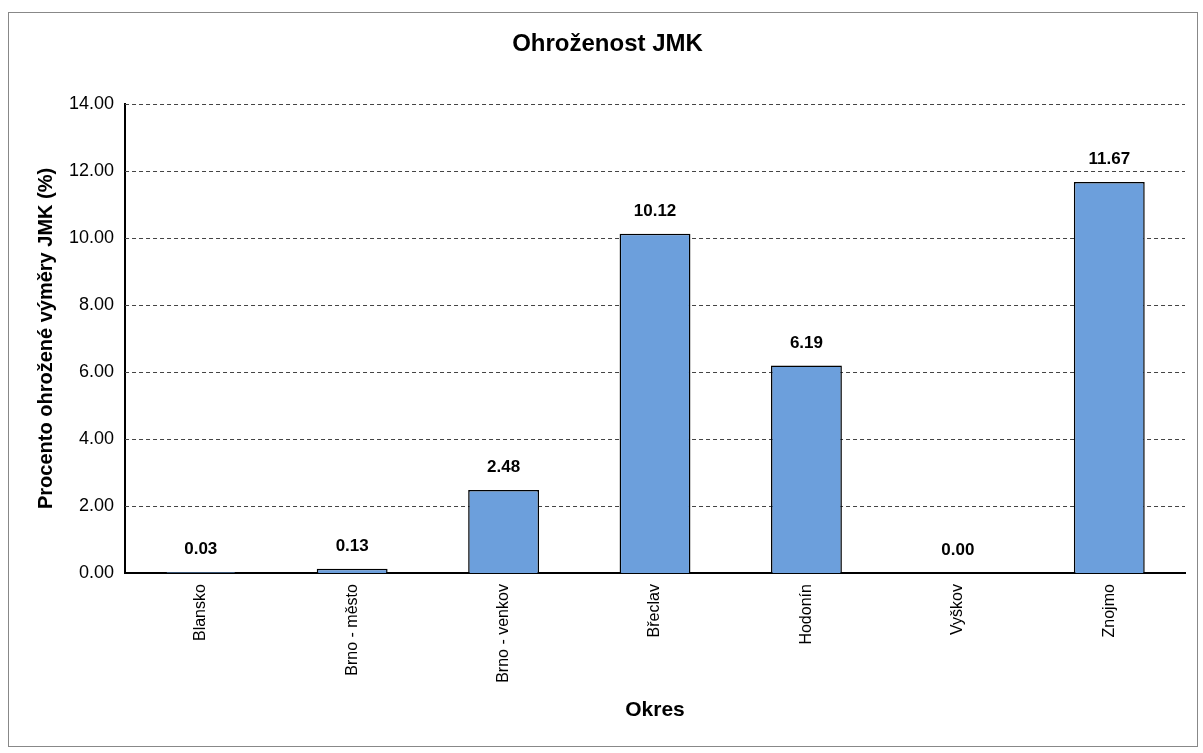 The width and height of the screenshot is (1203, 753). Describe the element at coordinates (503, 633) in the screenshot. I see `x-tick-label: Brno - venkov` at that location.